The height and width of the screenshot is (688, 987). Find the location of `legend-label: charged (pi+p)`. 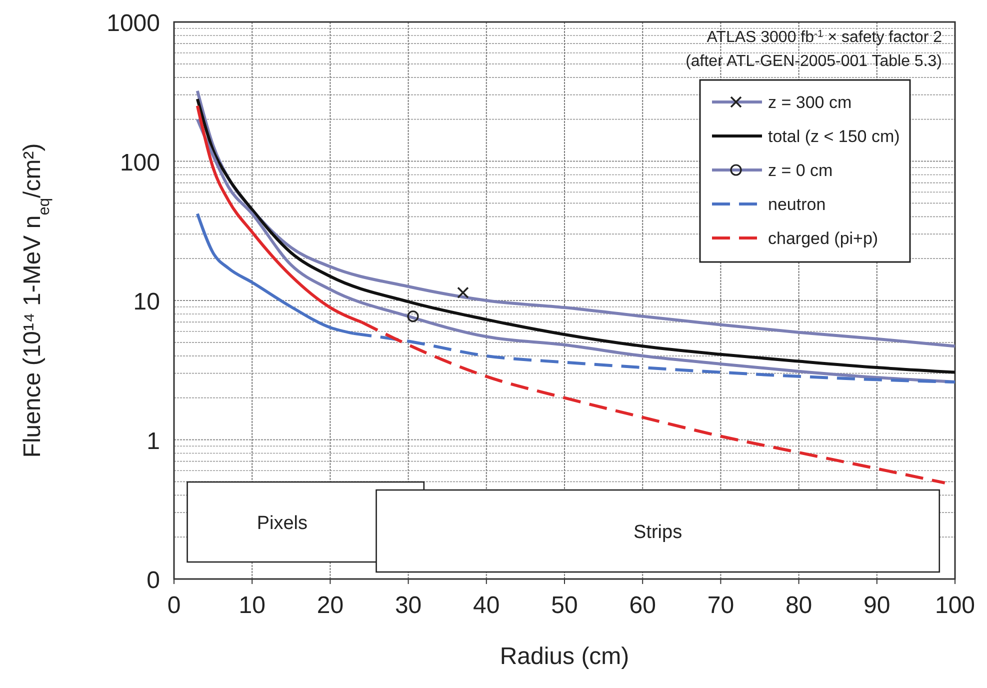

legend-label: charged (pi+p) is located at coordinates (823, 238).